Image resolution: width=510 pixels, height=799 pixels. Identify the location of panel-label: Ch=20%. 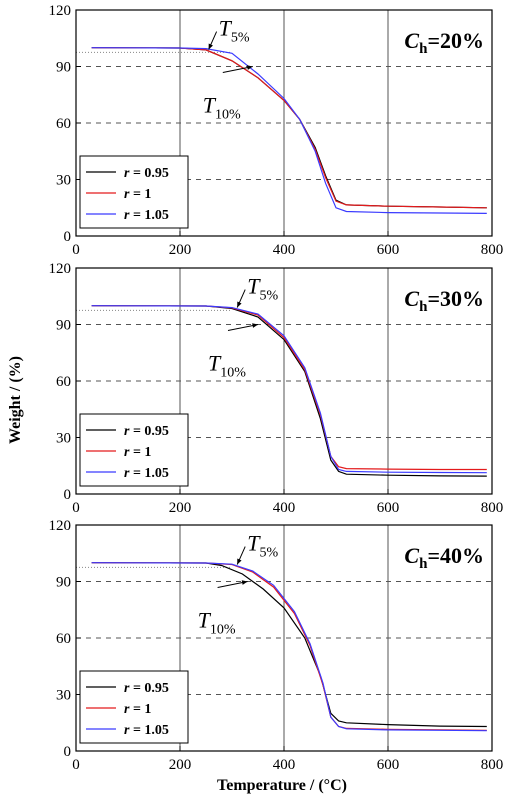
(444, 42).